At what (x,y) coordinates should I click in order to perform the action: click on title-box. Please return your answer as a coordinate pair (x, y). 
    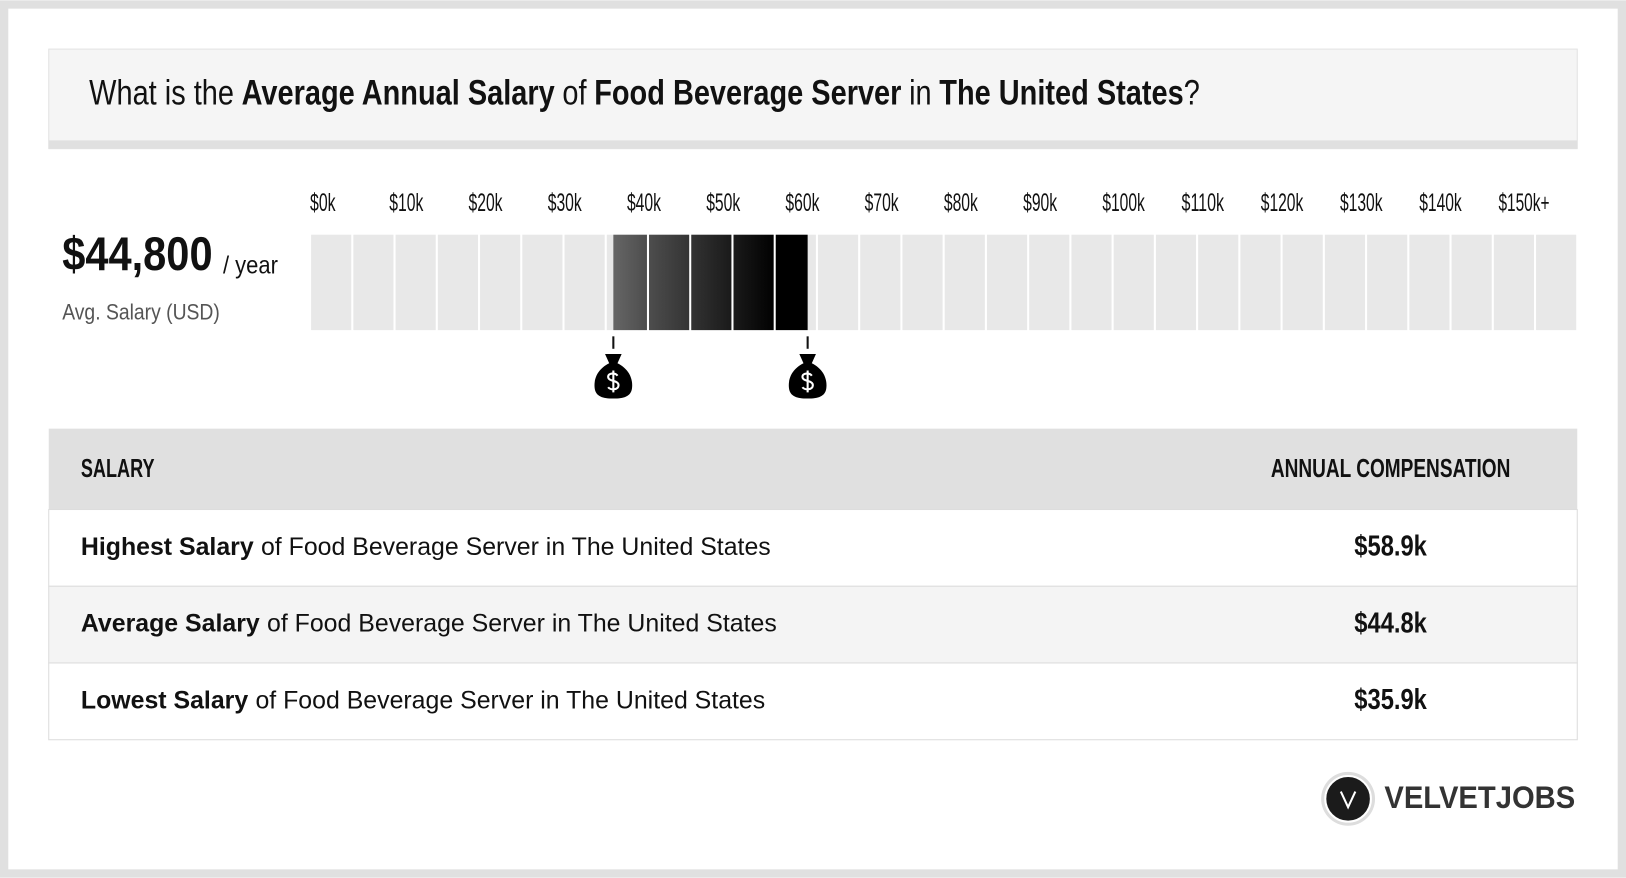
    Looking at the image, I should click on (813, 99).